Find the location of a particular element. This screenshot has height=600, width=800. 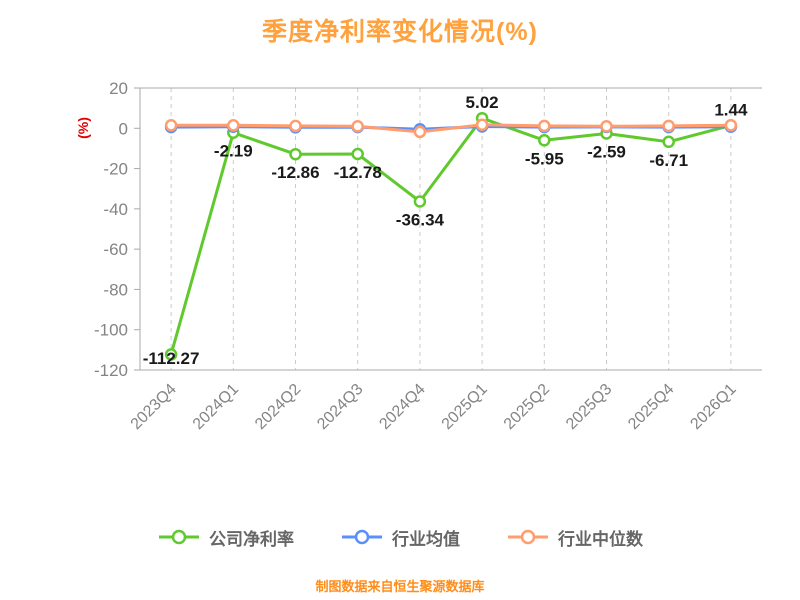

legend-label: 行业均值 is located at coordinates (426, 539).